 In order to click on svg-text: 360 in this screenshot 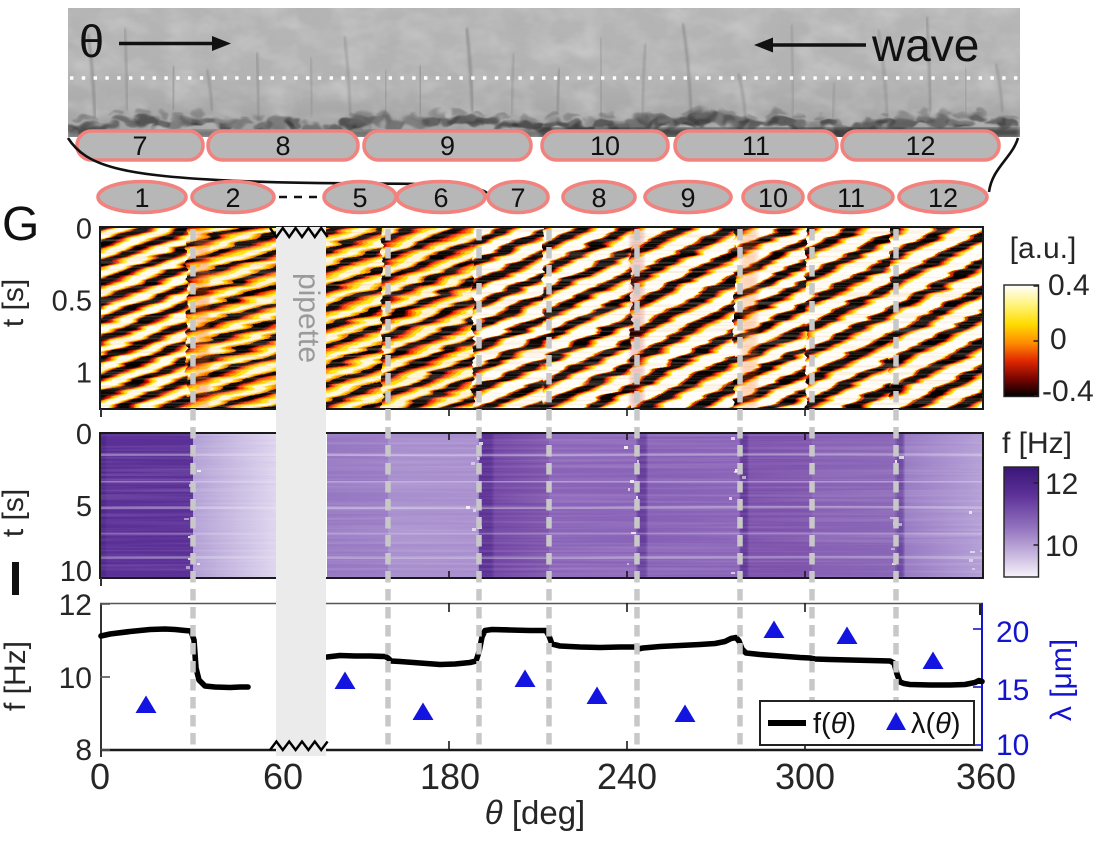, I will do `click(986, 776)`.